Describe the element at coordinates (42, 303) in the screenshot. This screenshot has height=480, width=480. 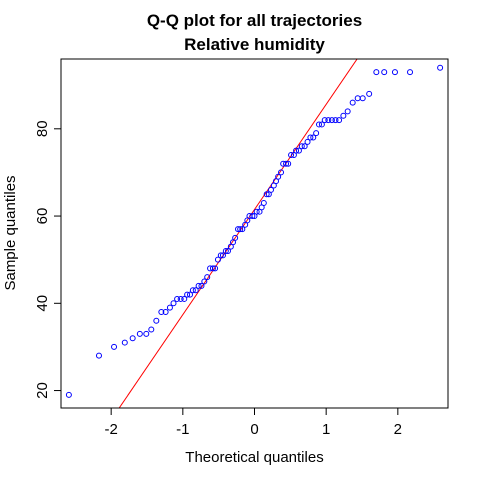
I see `y-tick-label: 40` at that location.